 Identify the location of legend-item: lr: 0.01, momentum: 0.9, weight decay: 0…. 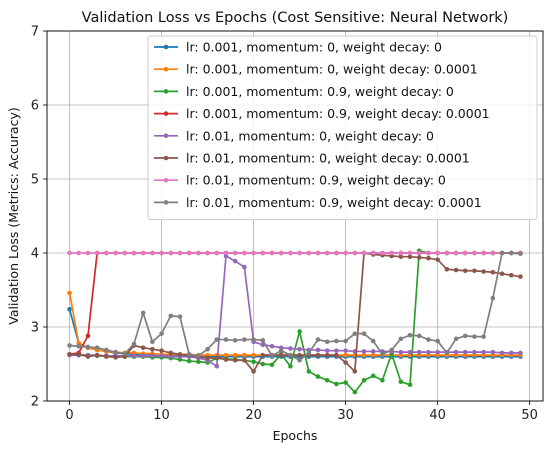
(318, 202).